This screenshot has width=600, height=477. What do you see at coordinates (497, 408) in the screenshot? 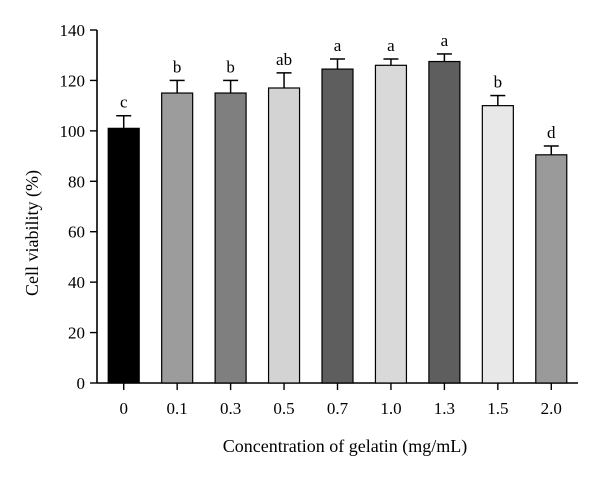
I see `x-tick-label: 1.5` at bounding box center [497, 408].